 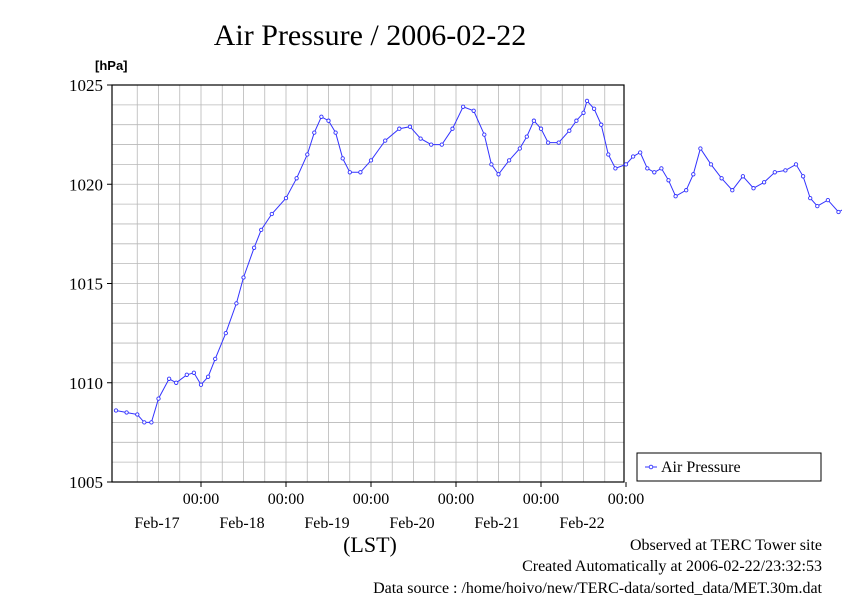 I want to click on y-tick-label: 1020, so click(x=86, y=184).